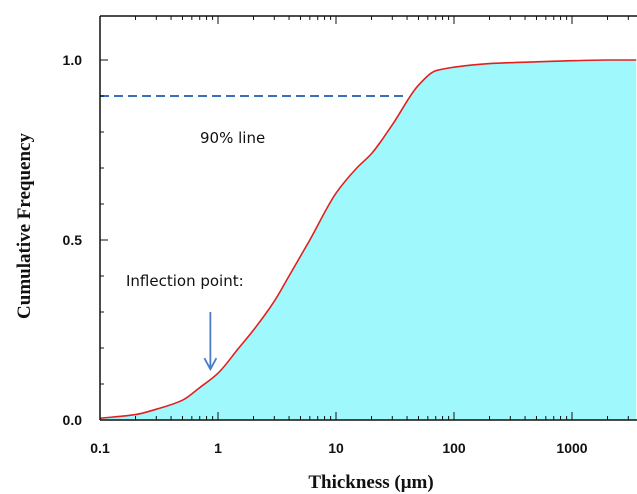 This screenshot has width=637, height=494. I want to click on x-tick-label: 1000, so click(571, 448).